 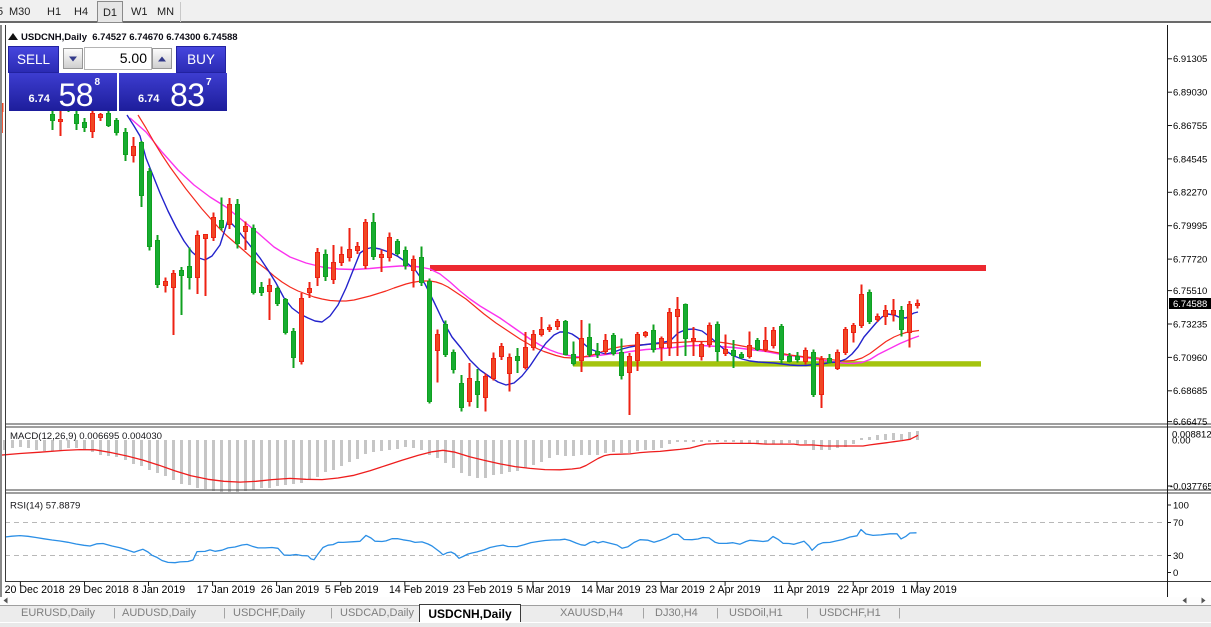 I want to click on svg-text: 2 Apr 2019, so click(x=734, y=590).